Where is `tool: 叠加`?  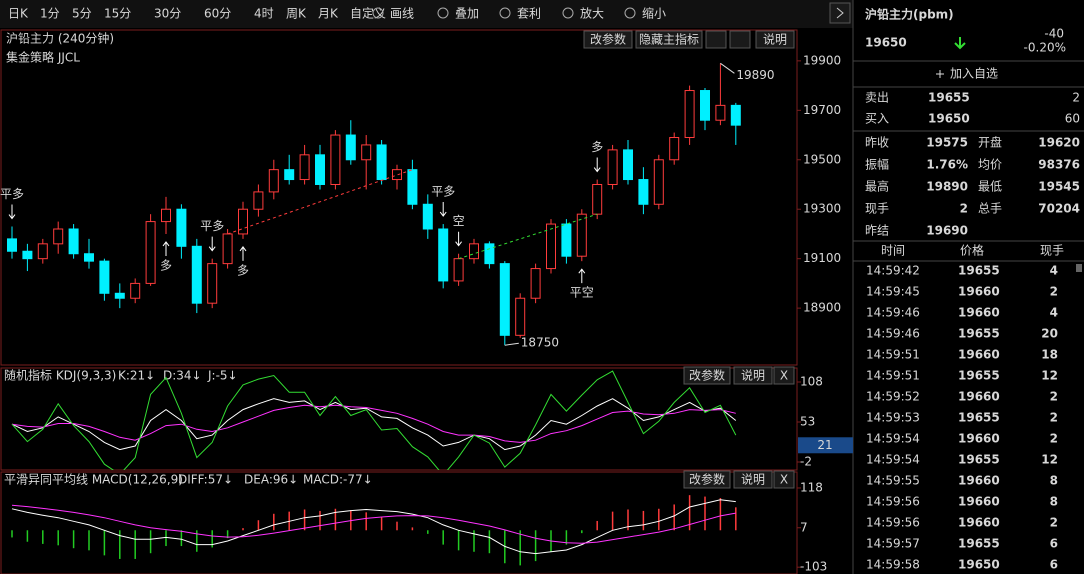 tool: 叠加 is located at coordinates (467, 14).